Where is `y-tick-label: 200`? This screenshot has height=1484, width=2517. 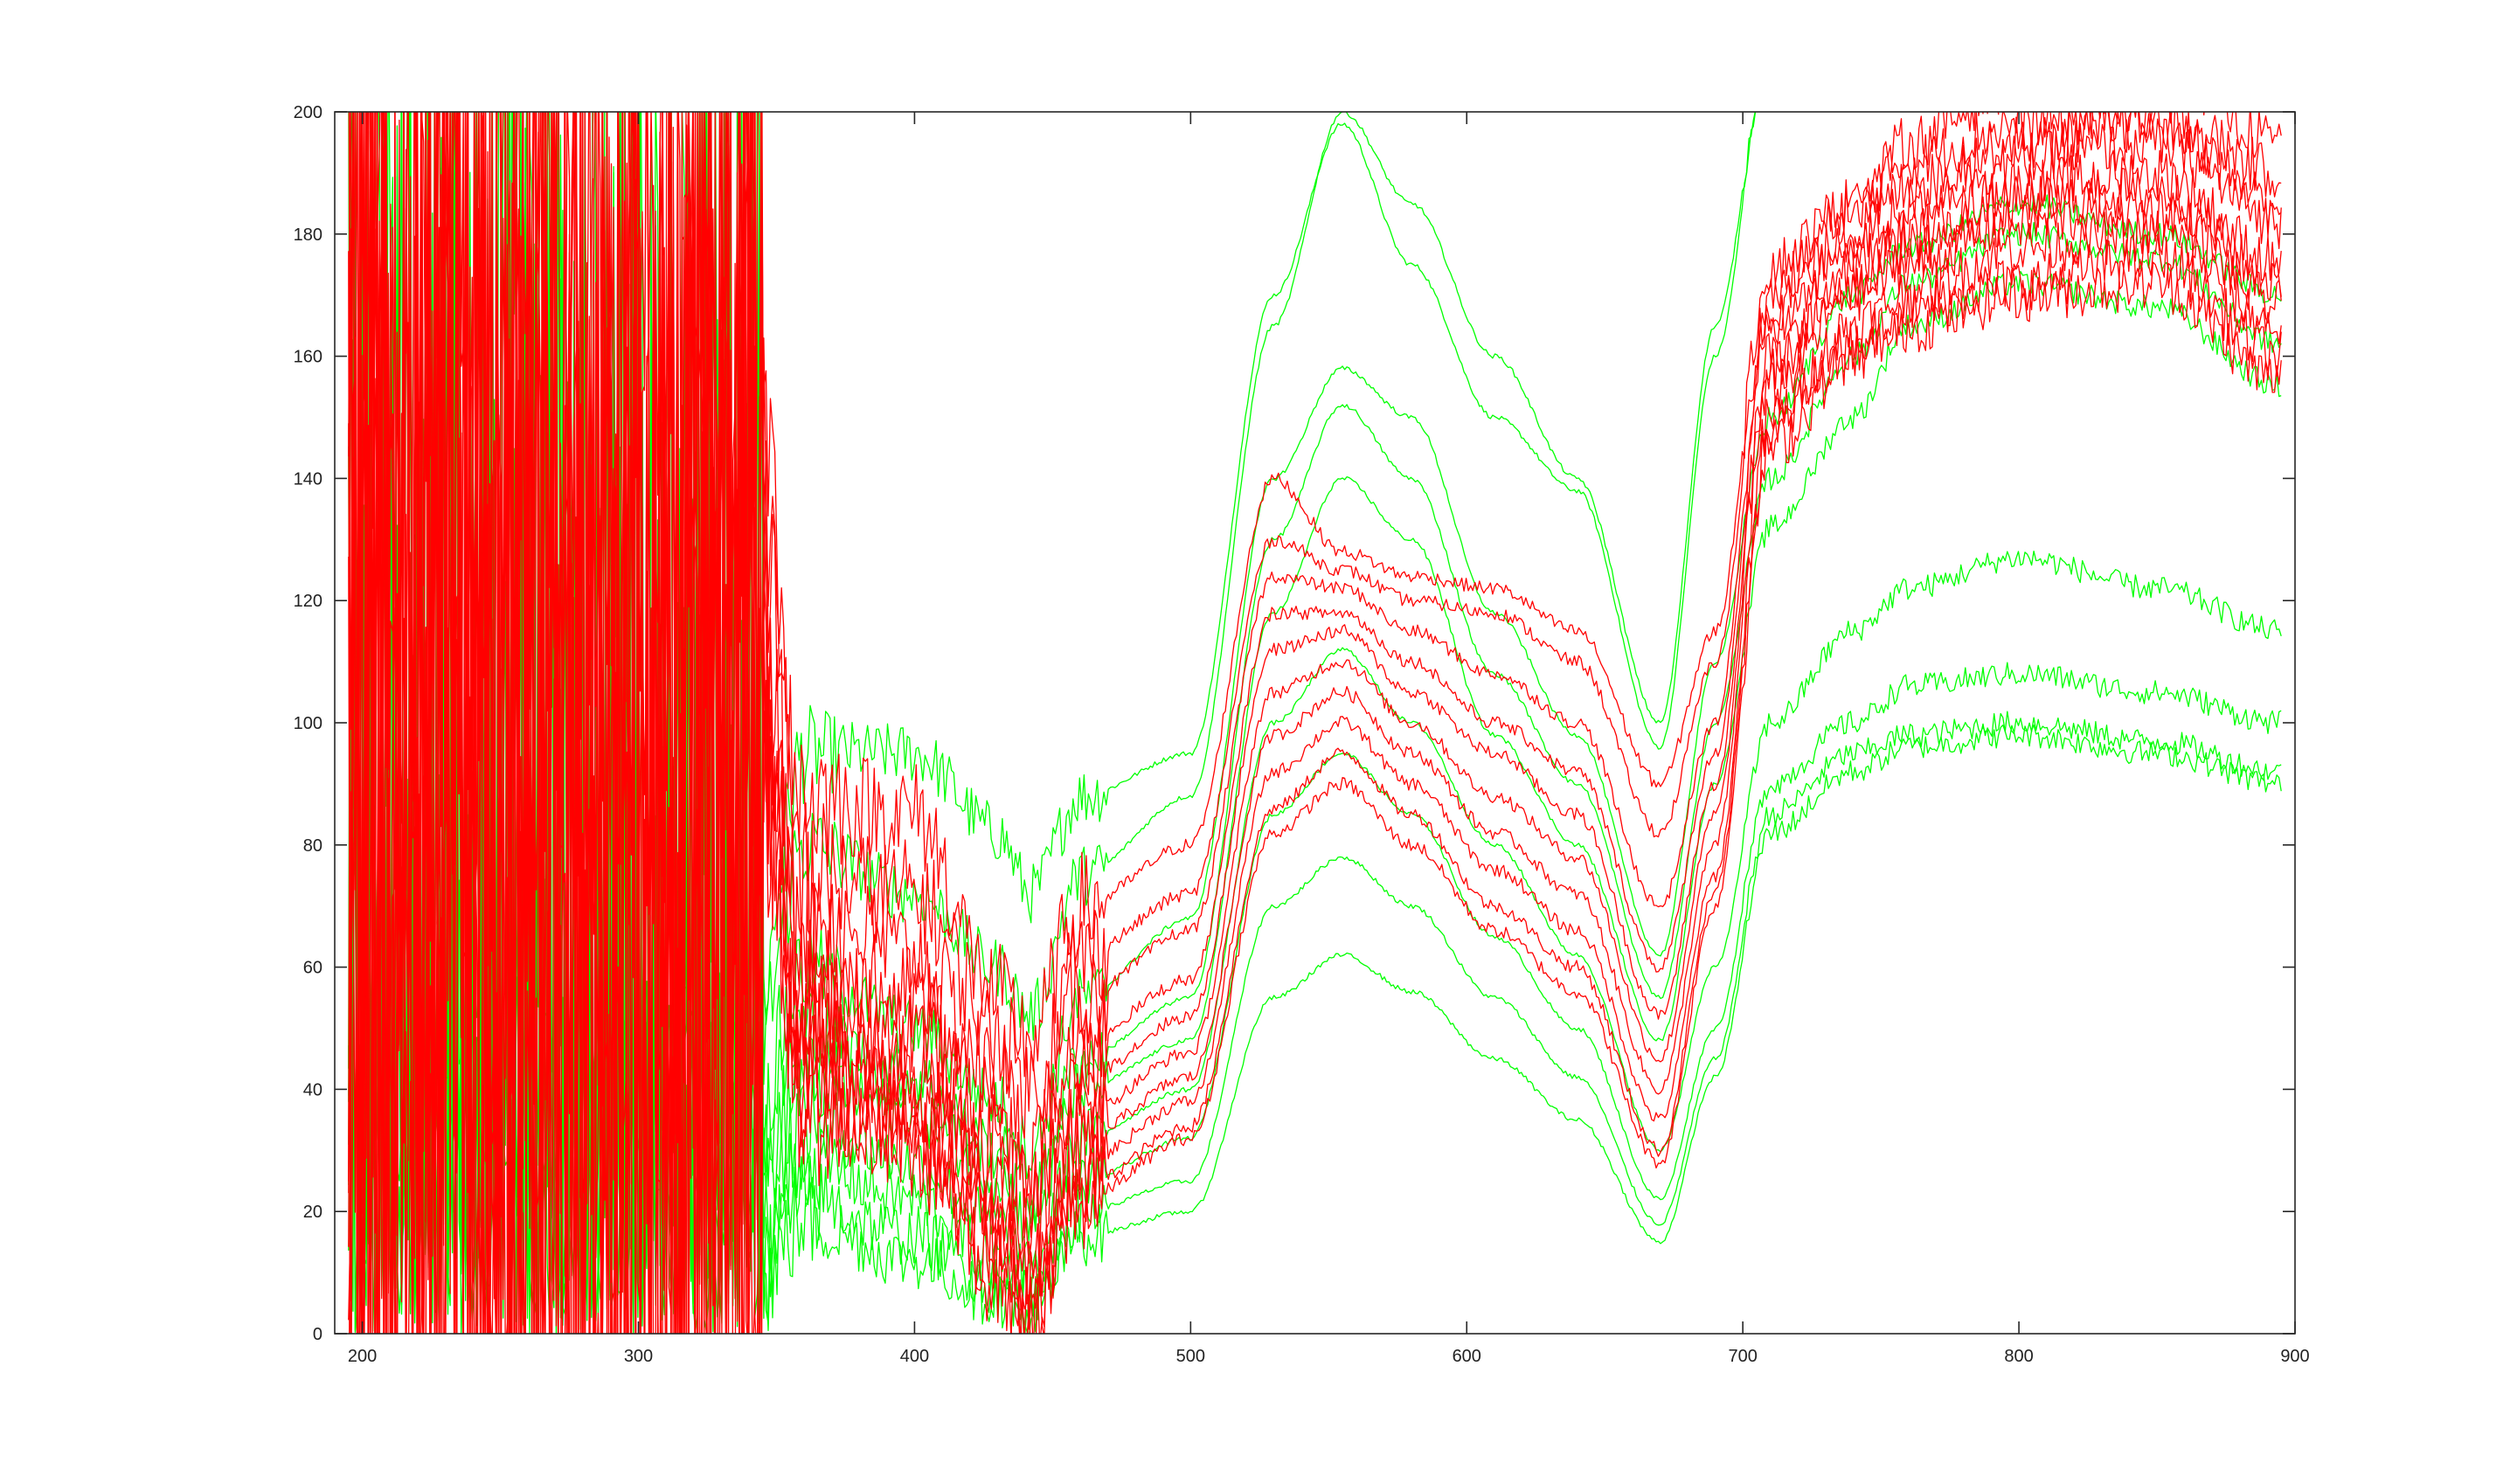 y-tick-label: 200 is located at coordinates (308, 112).